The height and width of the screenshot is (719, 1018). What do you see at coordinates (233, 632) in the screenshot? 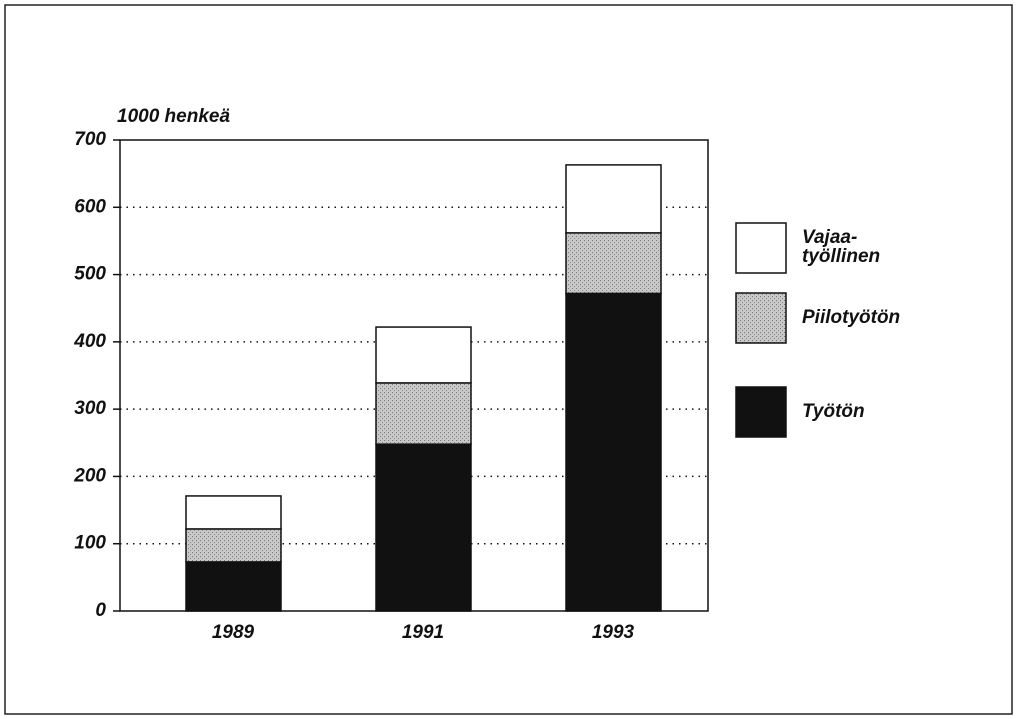
I see `x-tick-label: 1989` at bounding box center [233, 632].